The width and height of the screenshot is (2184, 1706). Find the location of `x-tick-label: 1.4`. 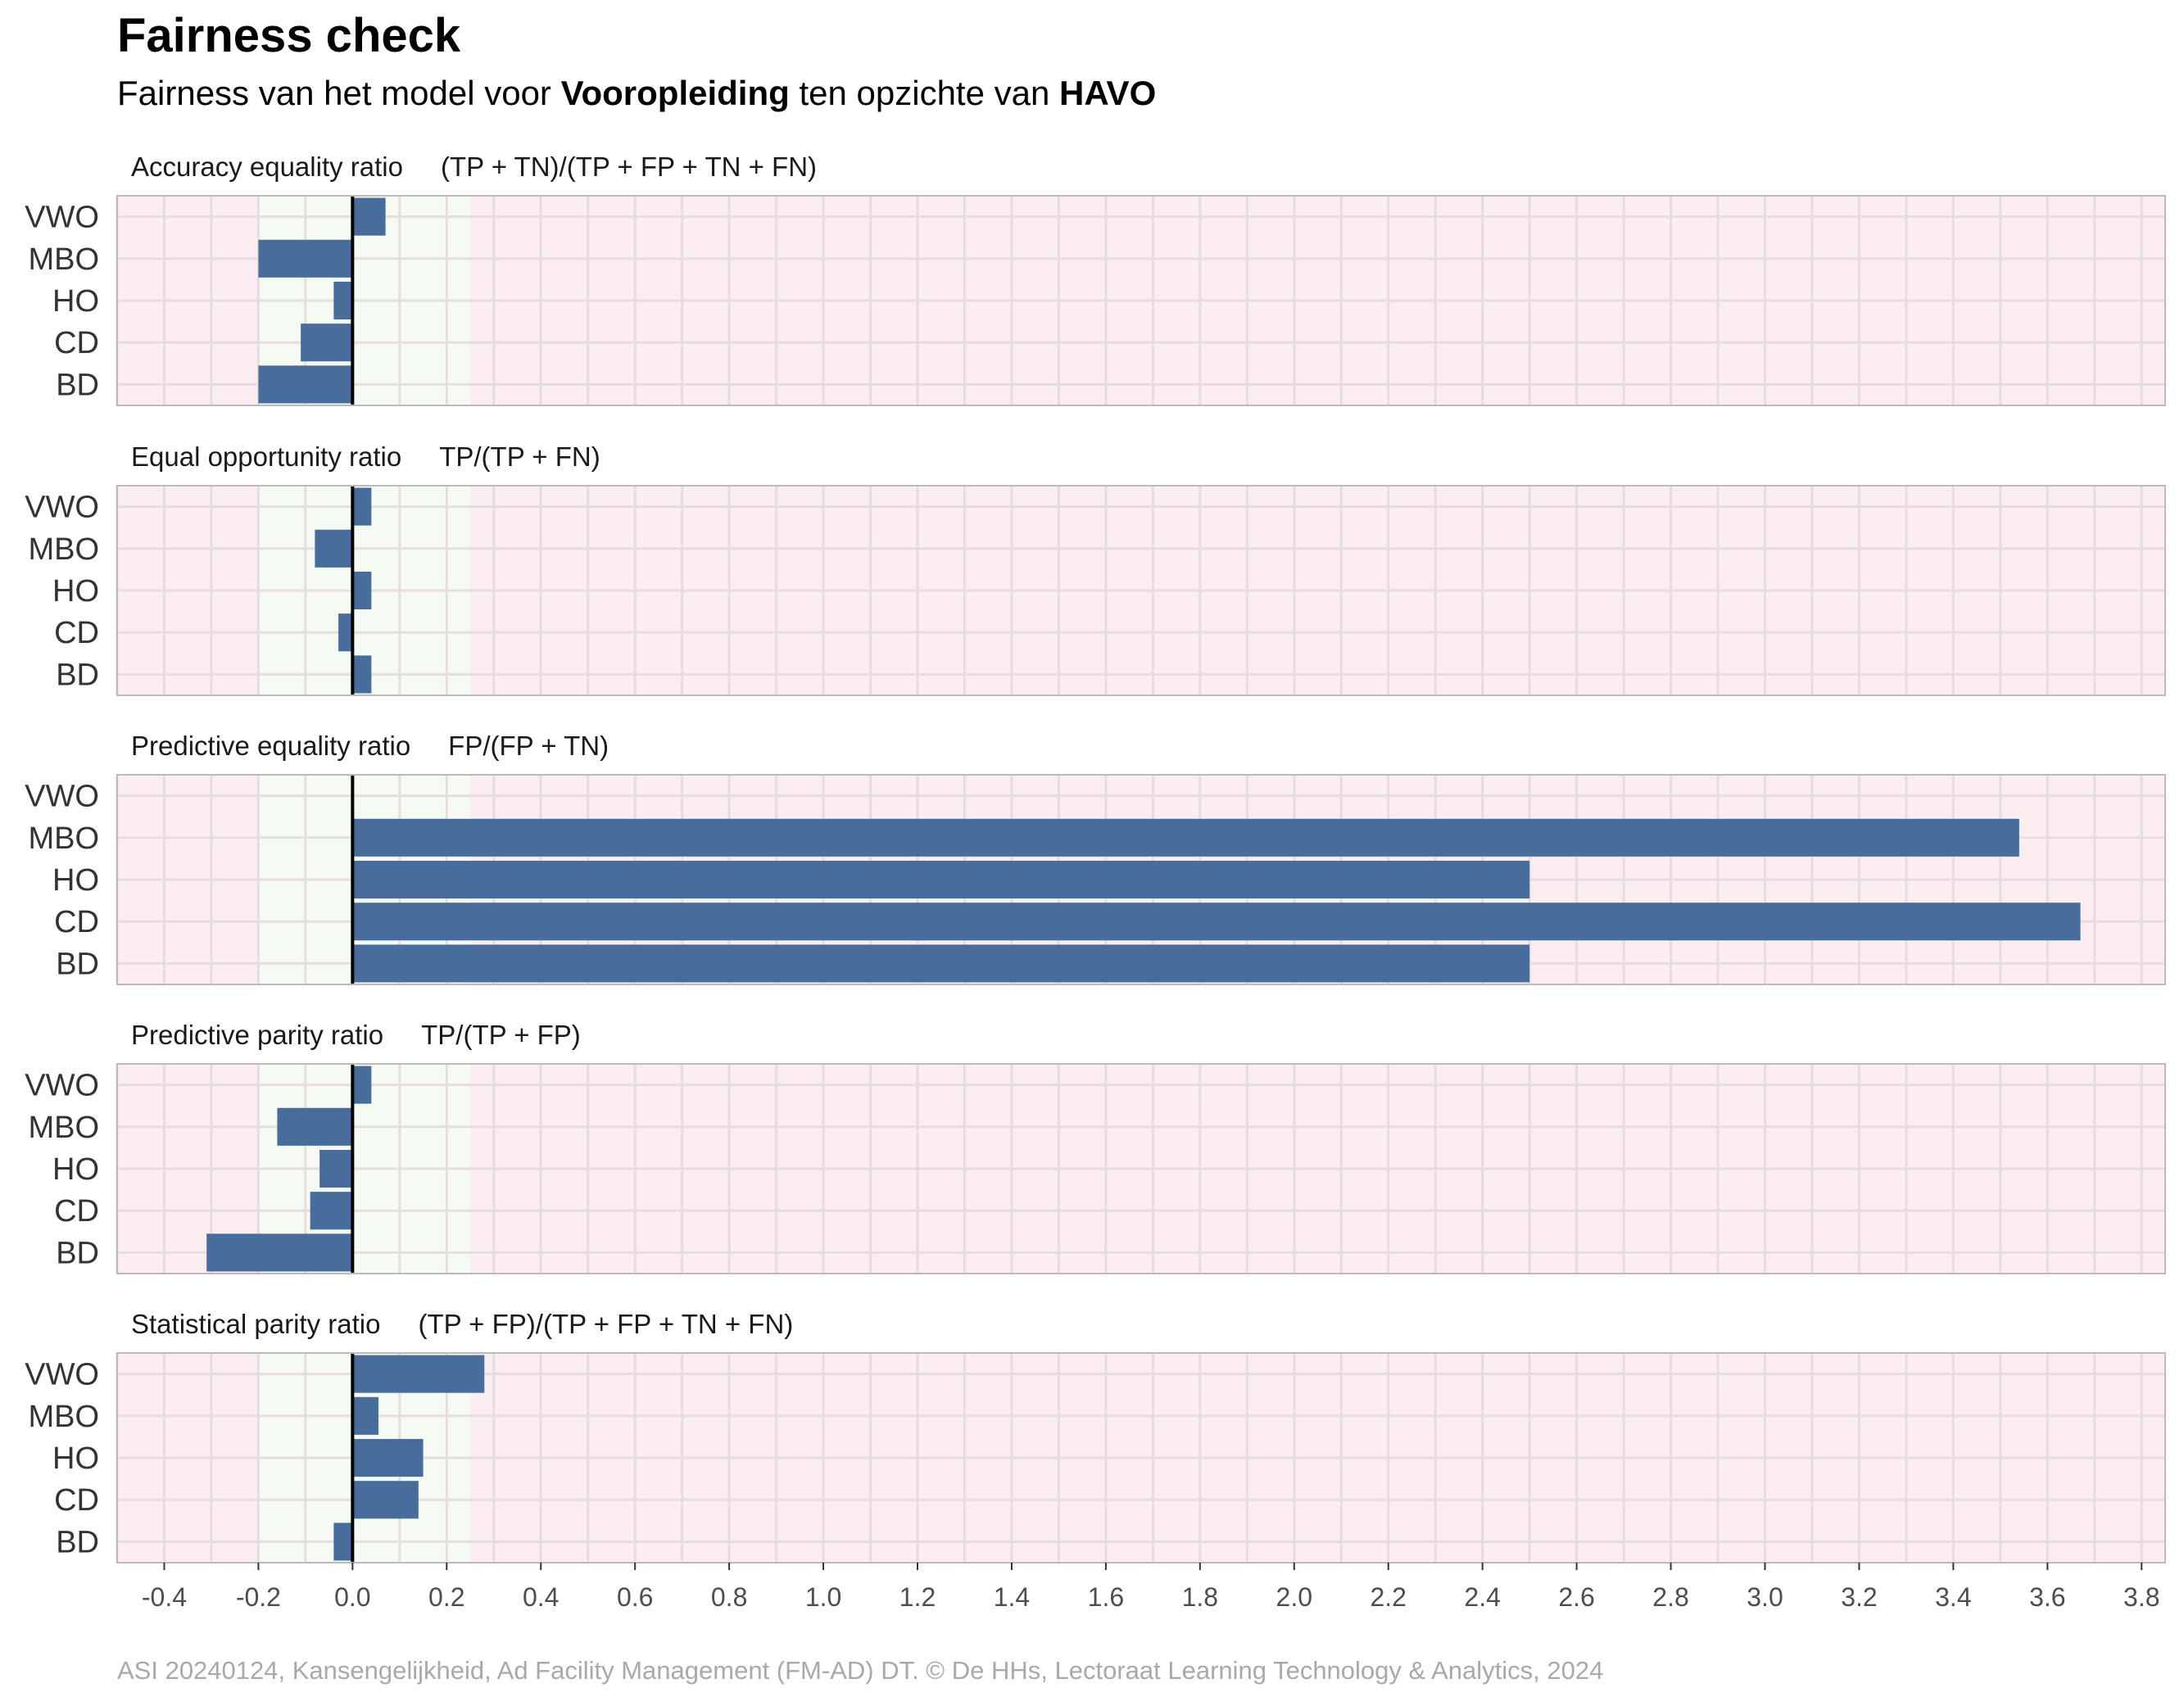

x-tick-label: 1.4 is located at coordinates (1012, 1597).